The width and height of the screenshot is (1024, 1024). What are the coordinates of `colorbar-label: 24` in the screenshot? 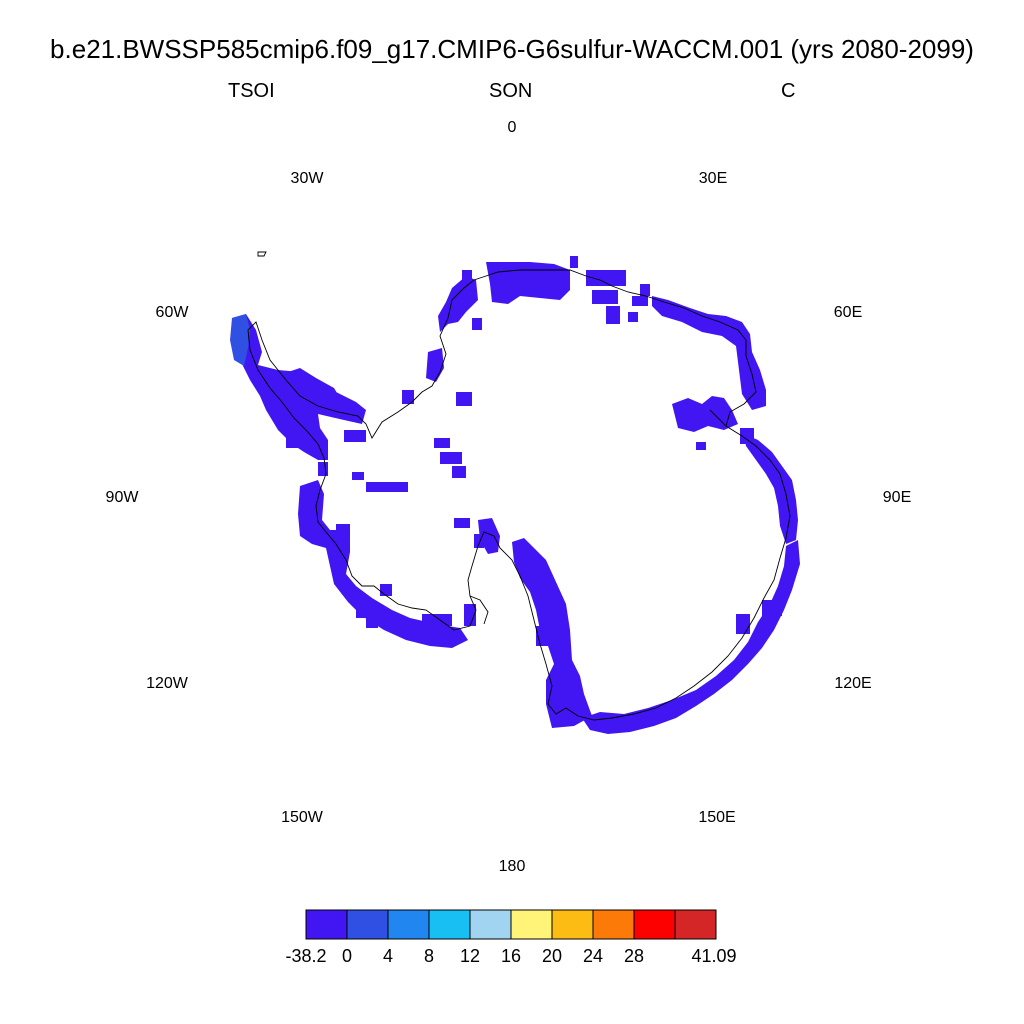 It's located at (593, 956).